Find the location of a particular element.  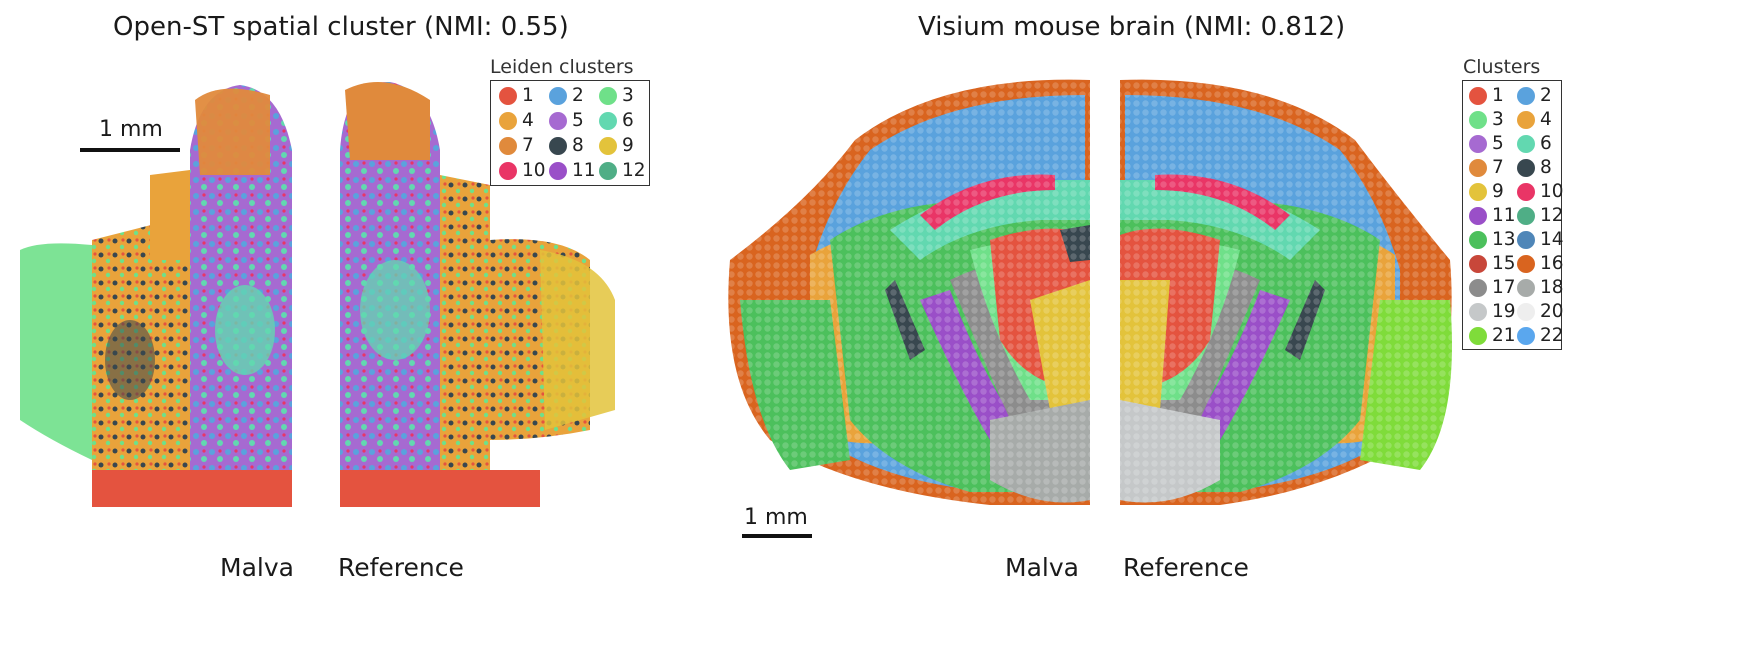

malva-hemisphere is located at coordinates (905, 292).